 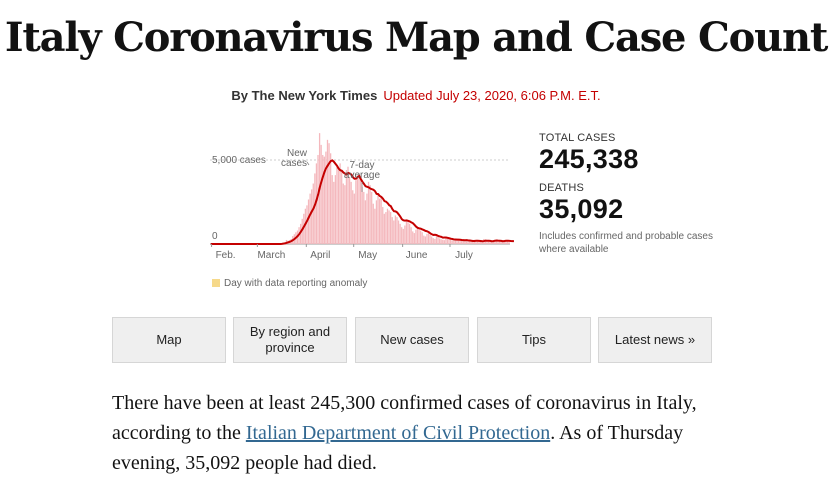 What do you see at coordinates (271, 255) in the screenshot?
I see `month-label: March` at bounding box center [271, 255].